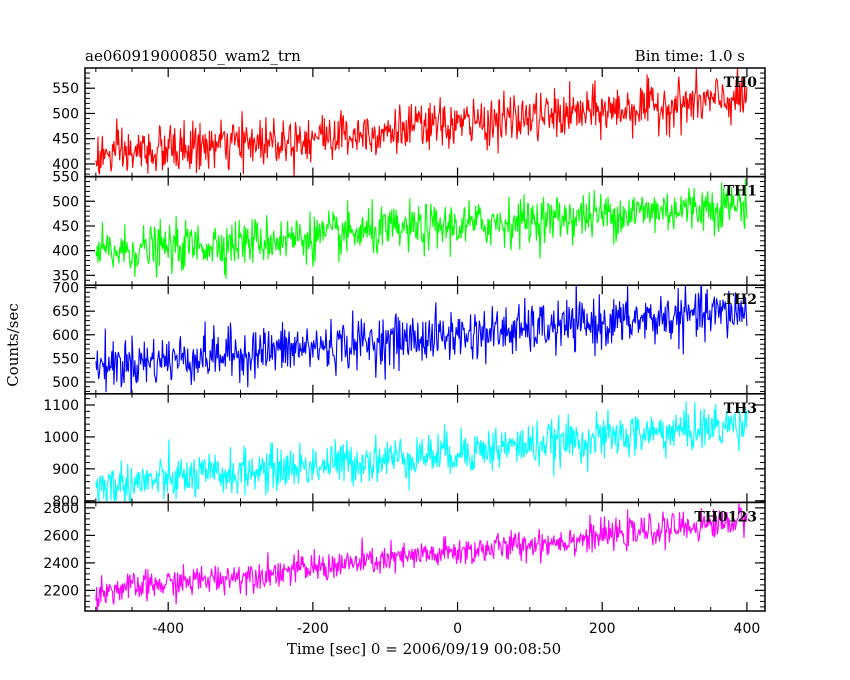 The height and width of the screenshot is (680, 850). Describe the element at coordinates (421, 228) in the screenshot. I see `series-line-th1` at that location.